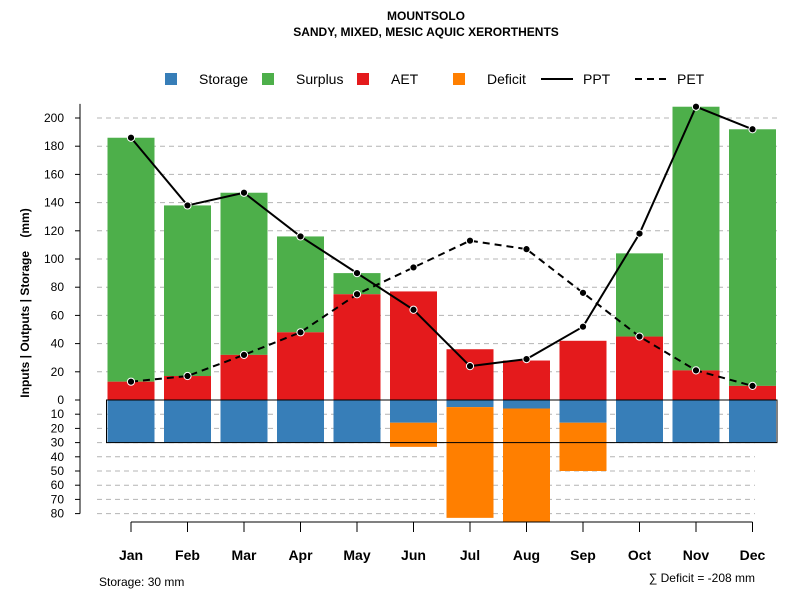 The height and width of the screenshot is (600, 800). What do you see at coordinates (58, 414) in the screenshot?
I see `y-tick-label: 10` at bounding box center [58, 414].